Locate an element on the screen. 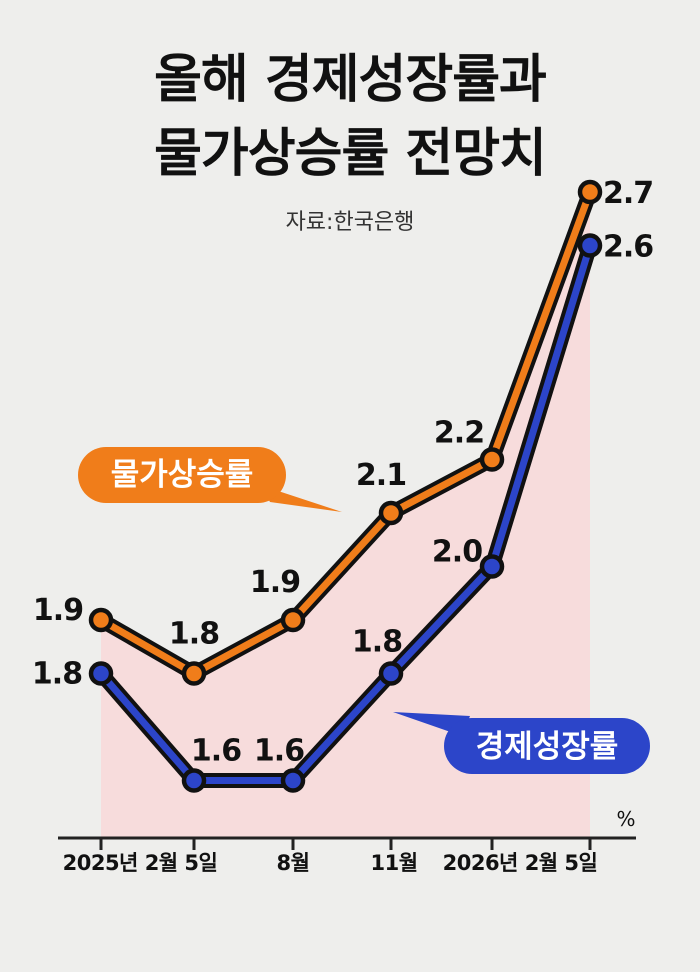 The height and width of the screenshot is (972, 700). x-tick-label-4: 2026년 2월 5일 is located at coordinates (520, 863).